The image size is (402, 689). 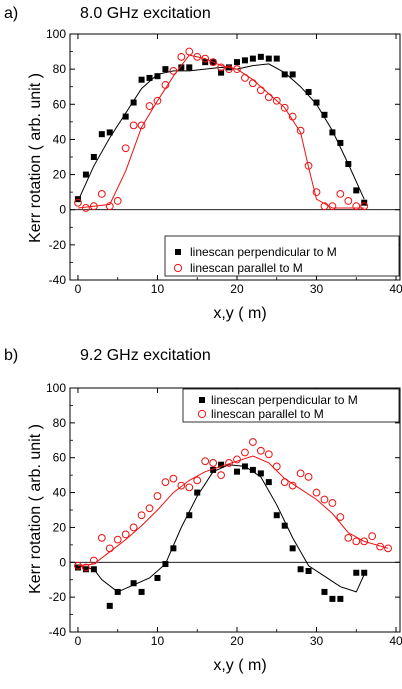 What do you see at coordinates (395, 641) in the screenshot?
I see `panel-b-x-tick-label: 40` at bounding box center [395, 641].